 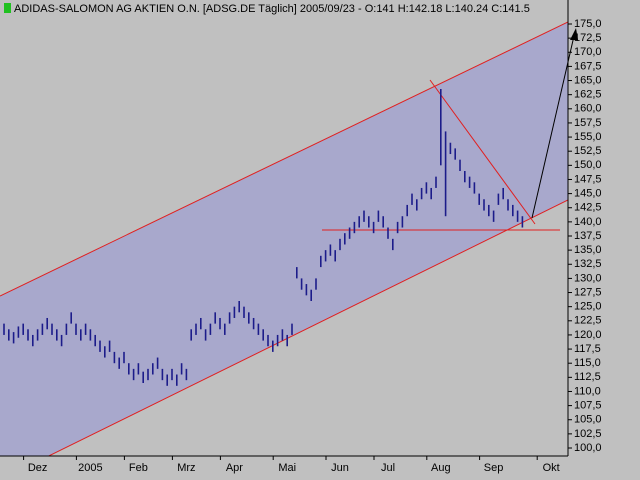 I want to click on y-tick-label: 117,5, so click(x=587, y=349).